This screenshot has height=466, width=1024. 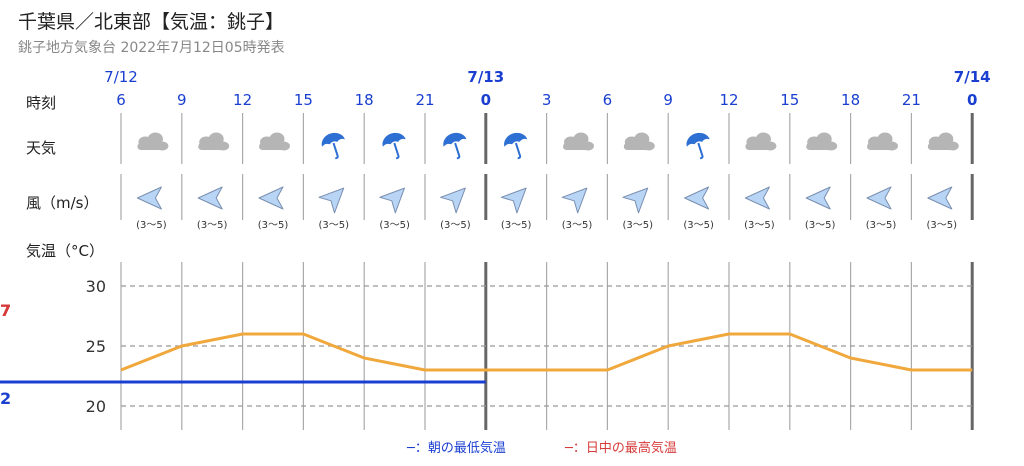 What do you see at coordinates (485, 77) in the screenshot?
I see `date-label: 7/13` at bounding box center [485, 77].